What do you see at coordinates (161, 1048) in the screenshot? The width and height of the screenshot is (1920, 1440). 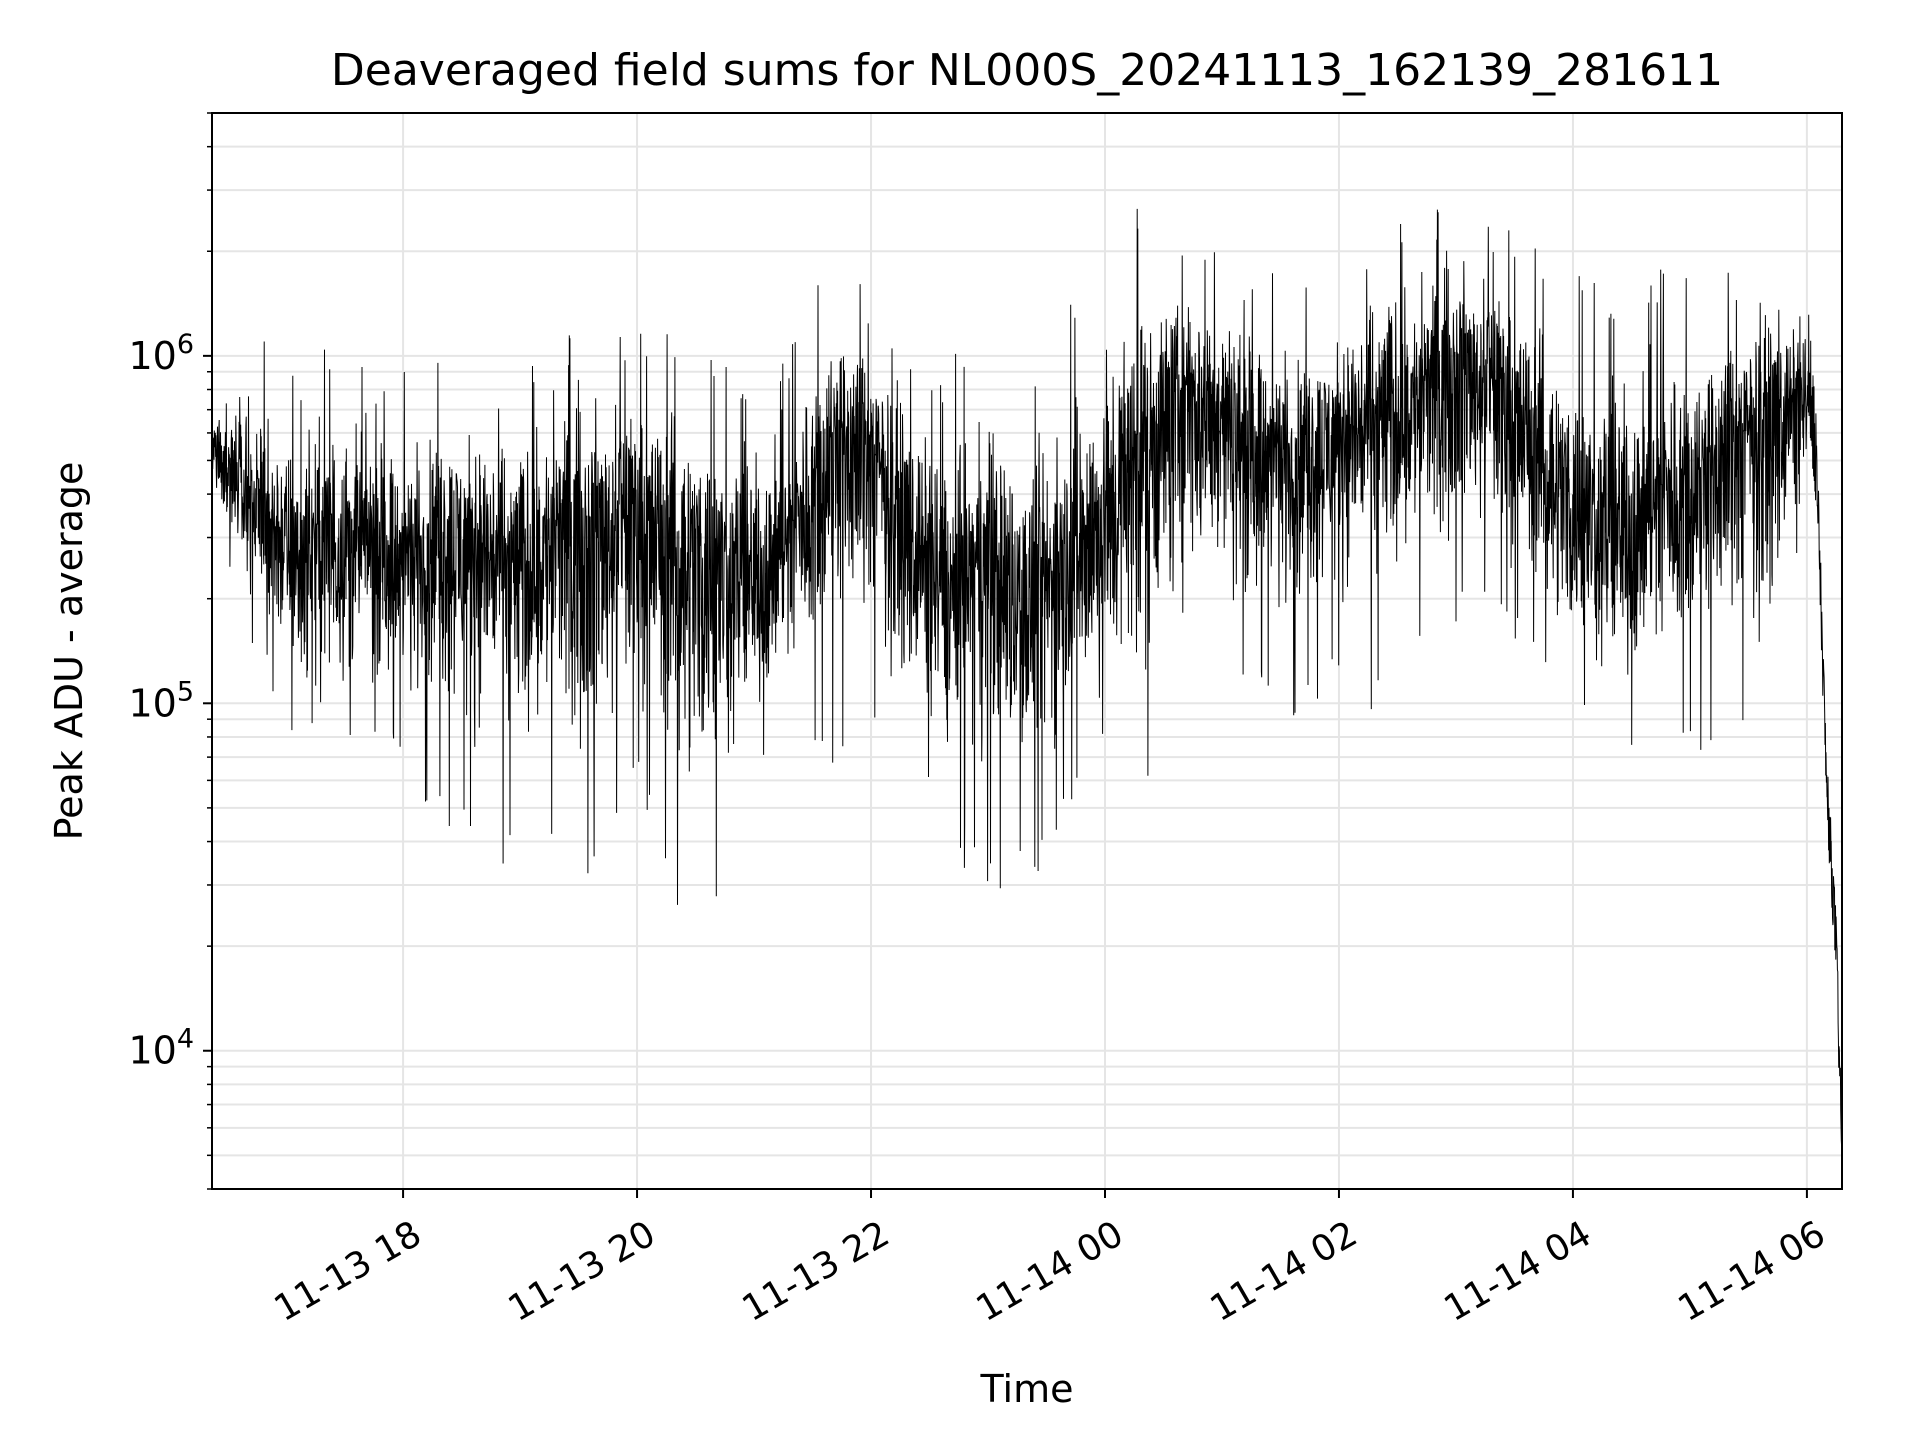 I see `y-tick-label: 104` at bounding box center [161, 1048].